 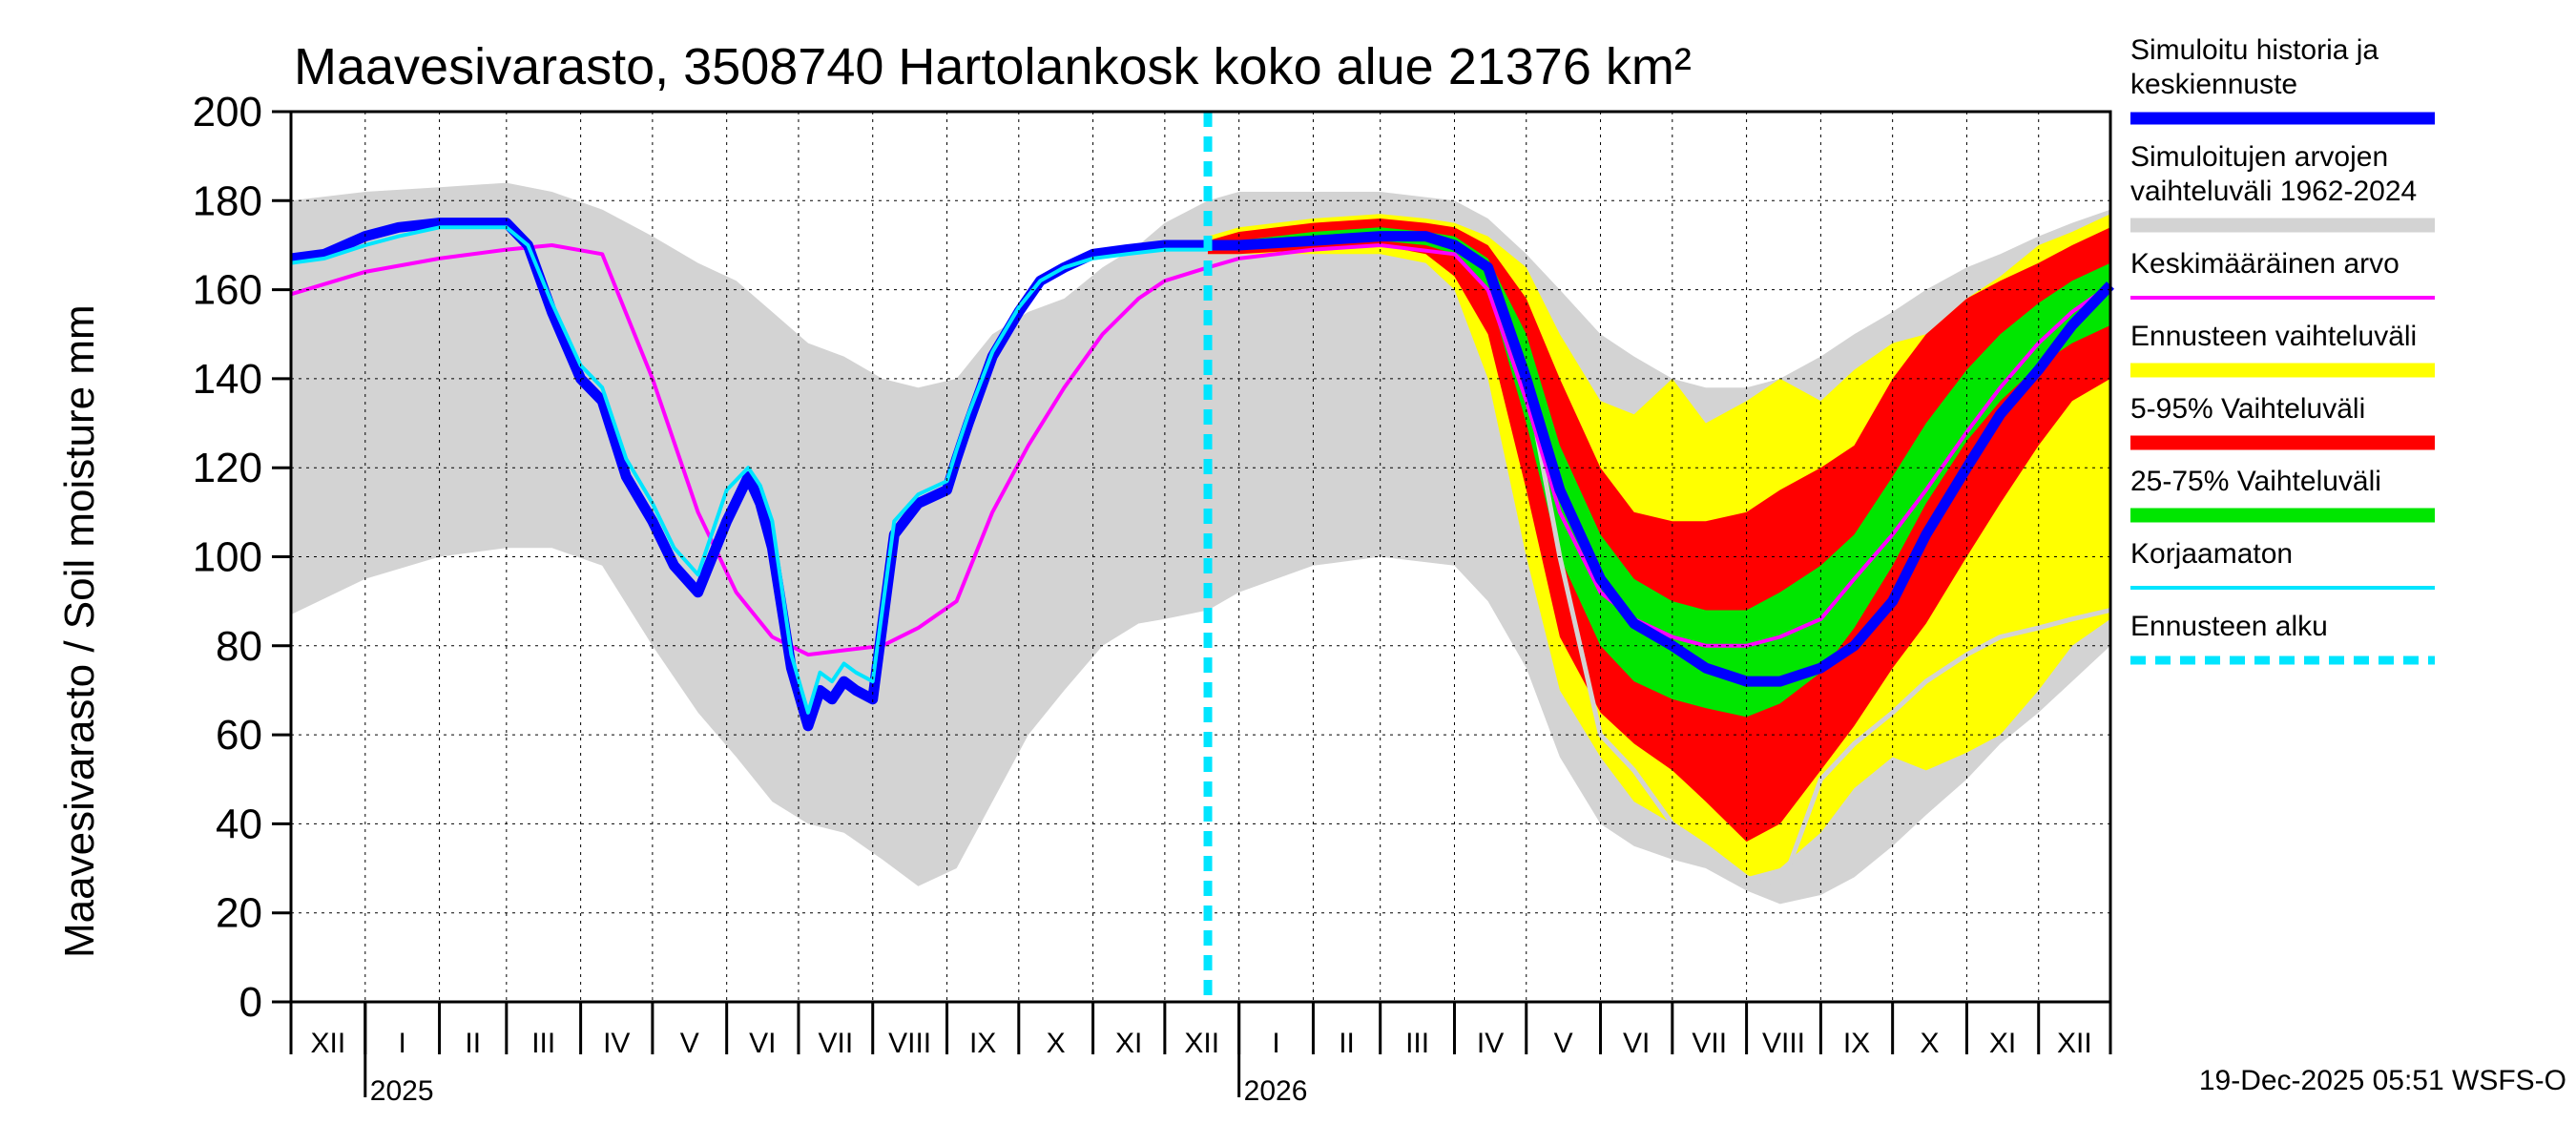 I want to click on y-tick-label: 140, so click(x=227, y=379).